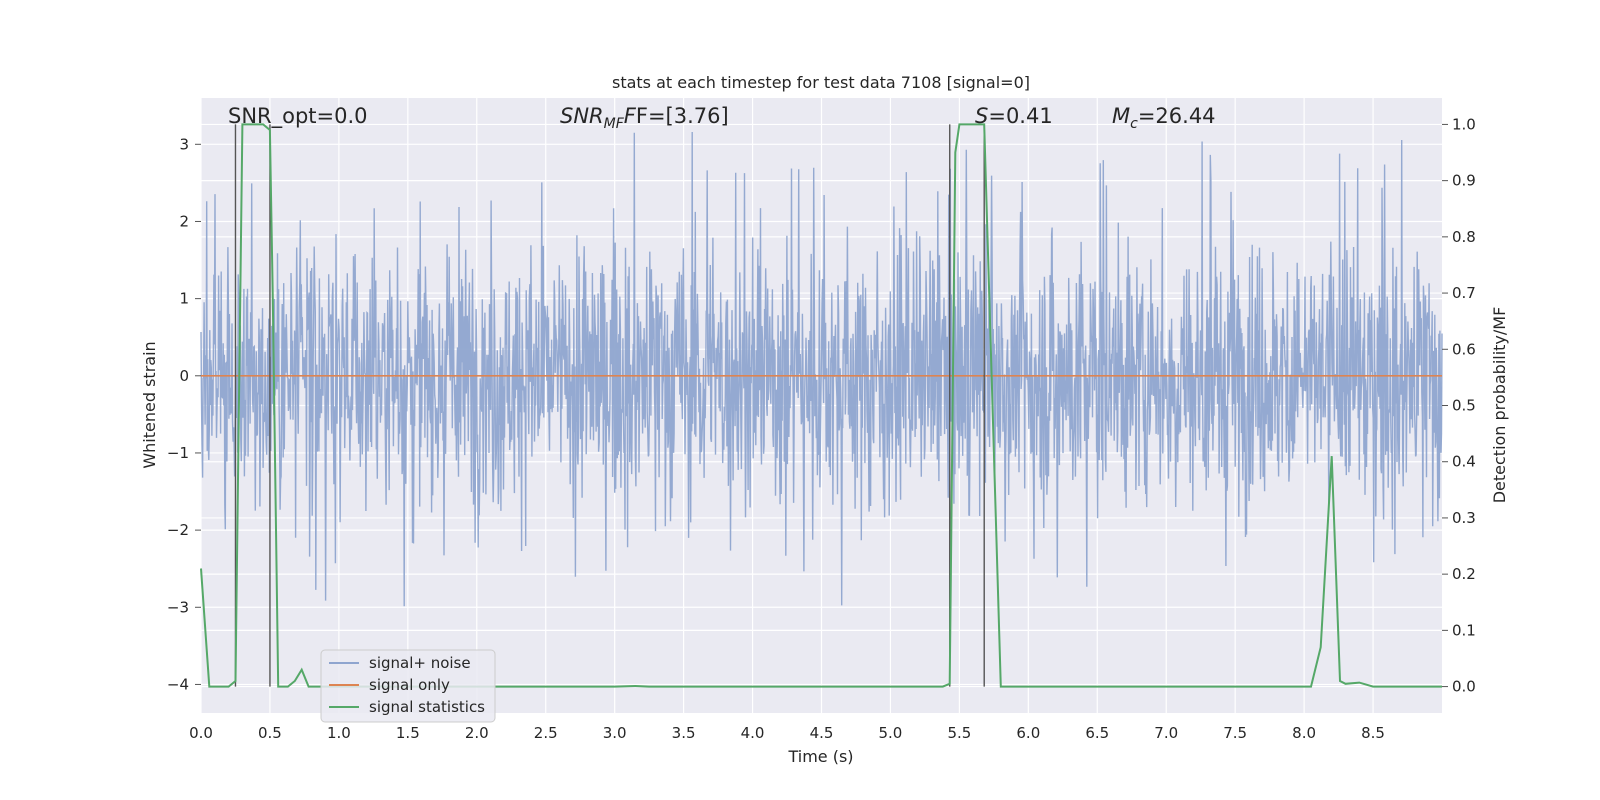 The height and width of the screenshot is (800, 1600). I want to click on x-tick-label: 3.0, so click(615, 733).